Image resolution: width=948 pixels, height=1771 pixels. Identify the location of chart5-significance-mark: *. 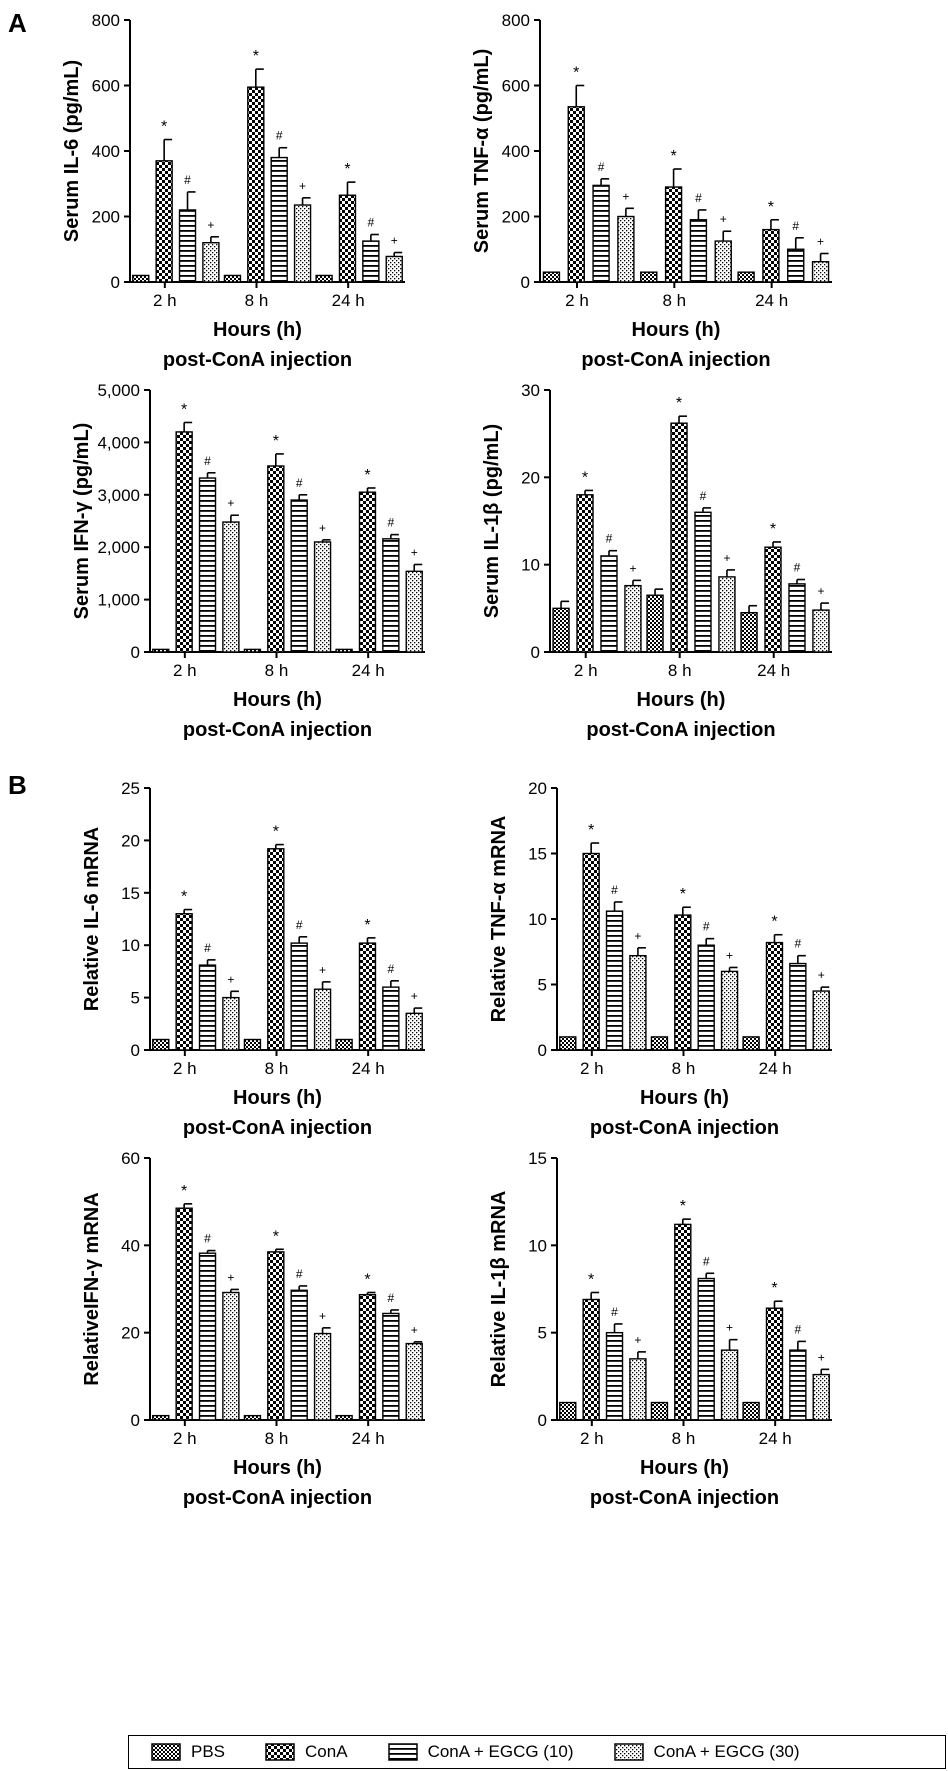
(276, 832).